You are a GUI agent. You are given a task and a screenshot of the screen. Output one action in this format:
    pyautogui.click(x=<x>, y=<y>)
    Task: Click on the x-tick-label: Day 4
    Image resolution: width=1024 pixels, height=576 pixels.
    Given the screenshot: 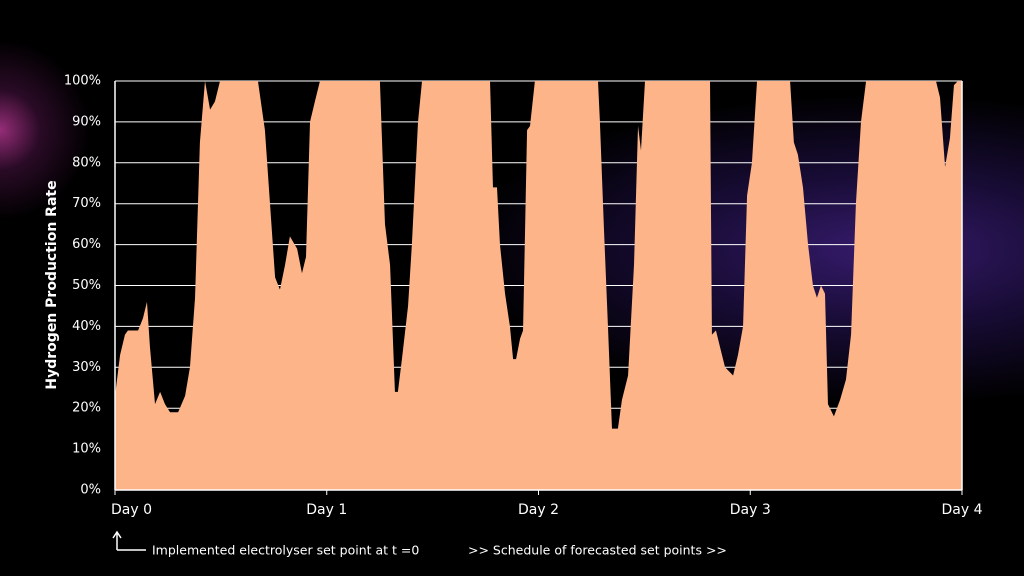 What is the action you would take?
    pyautogui.click(x=961, y=510)
    